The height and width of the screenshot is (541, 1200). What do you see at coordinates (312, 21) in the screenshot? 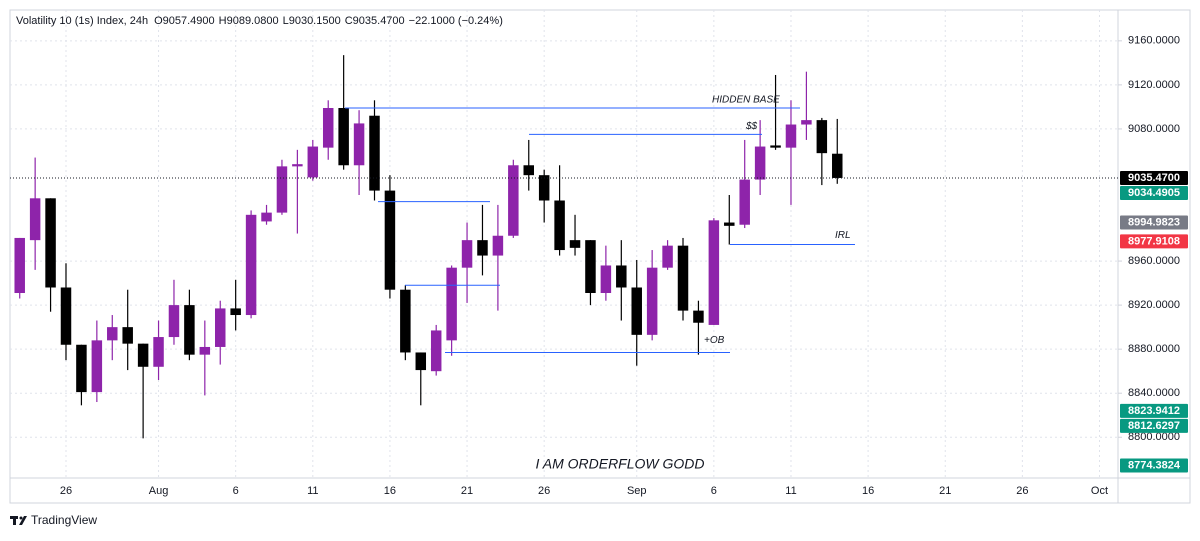
I see `ohlc-low: L9030.1500` at bounding box center [312, 21].